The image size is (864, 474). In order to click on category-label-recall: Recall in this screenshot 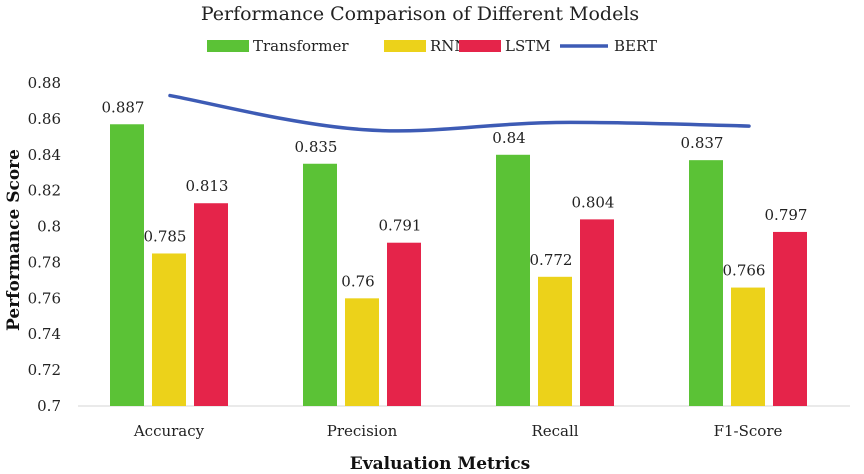, I will do `click(554, 431)`.